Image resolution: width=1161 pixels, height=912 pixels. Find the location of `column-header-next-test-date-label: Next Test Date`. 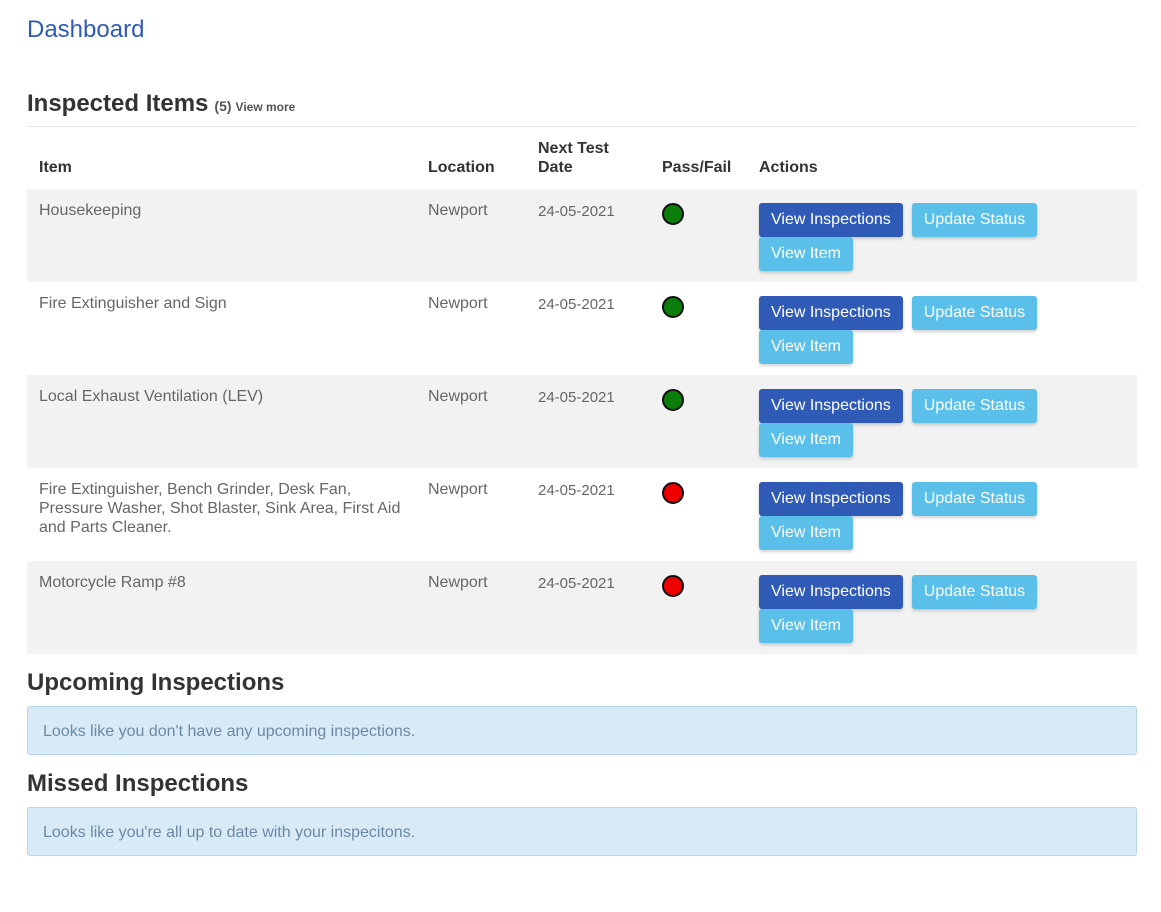

column-header-next-test-date-label: Next Test Date is located at coordinates (573, 158).